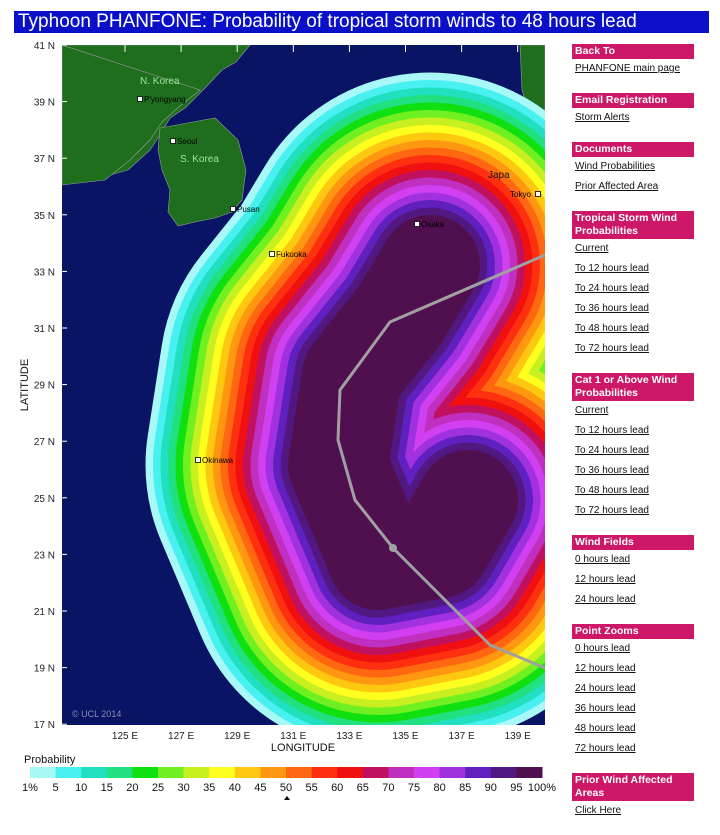 The width and height of the screenshot is (720, 835). What do you see at coordinates (44, 612) in the screenshot?
I see `lat-tick-label: 21 N` at bounding box center [44, 612].